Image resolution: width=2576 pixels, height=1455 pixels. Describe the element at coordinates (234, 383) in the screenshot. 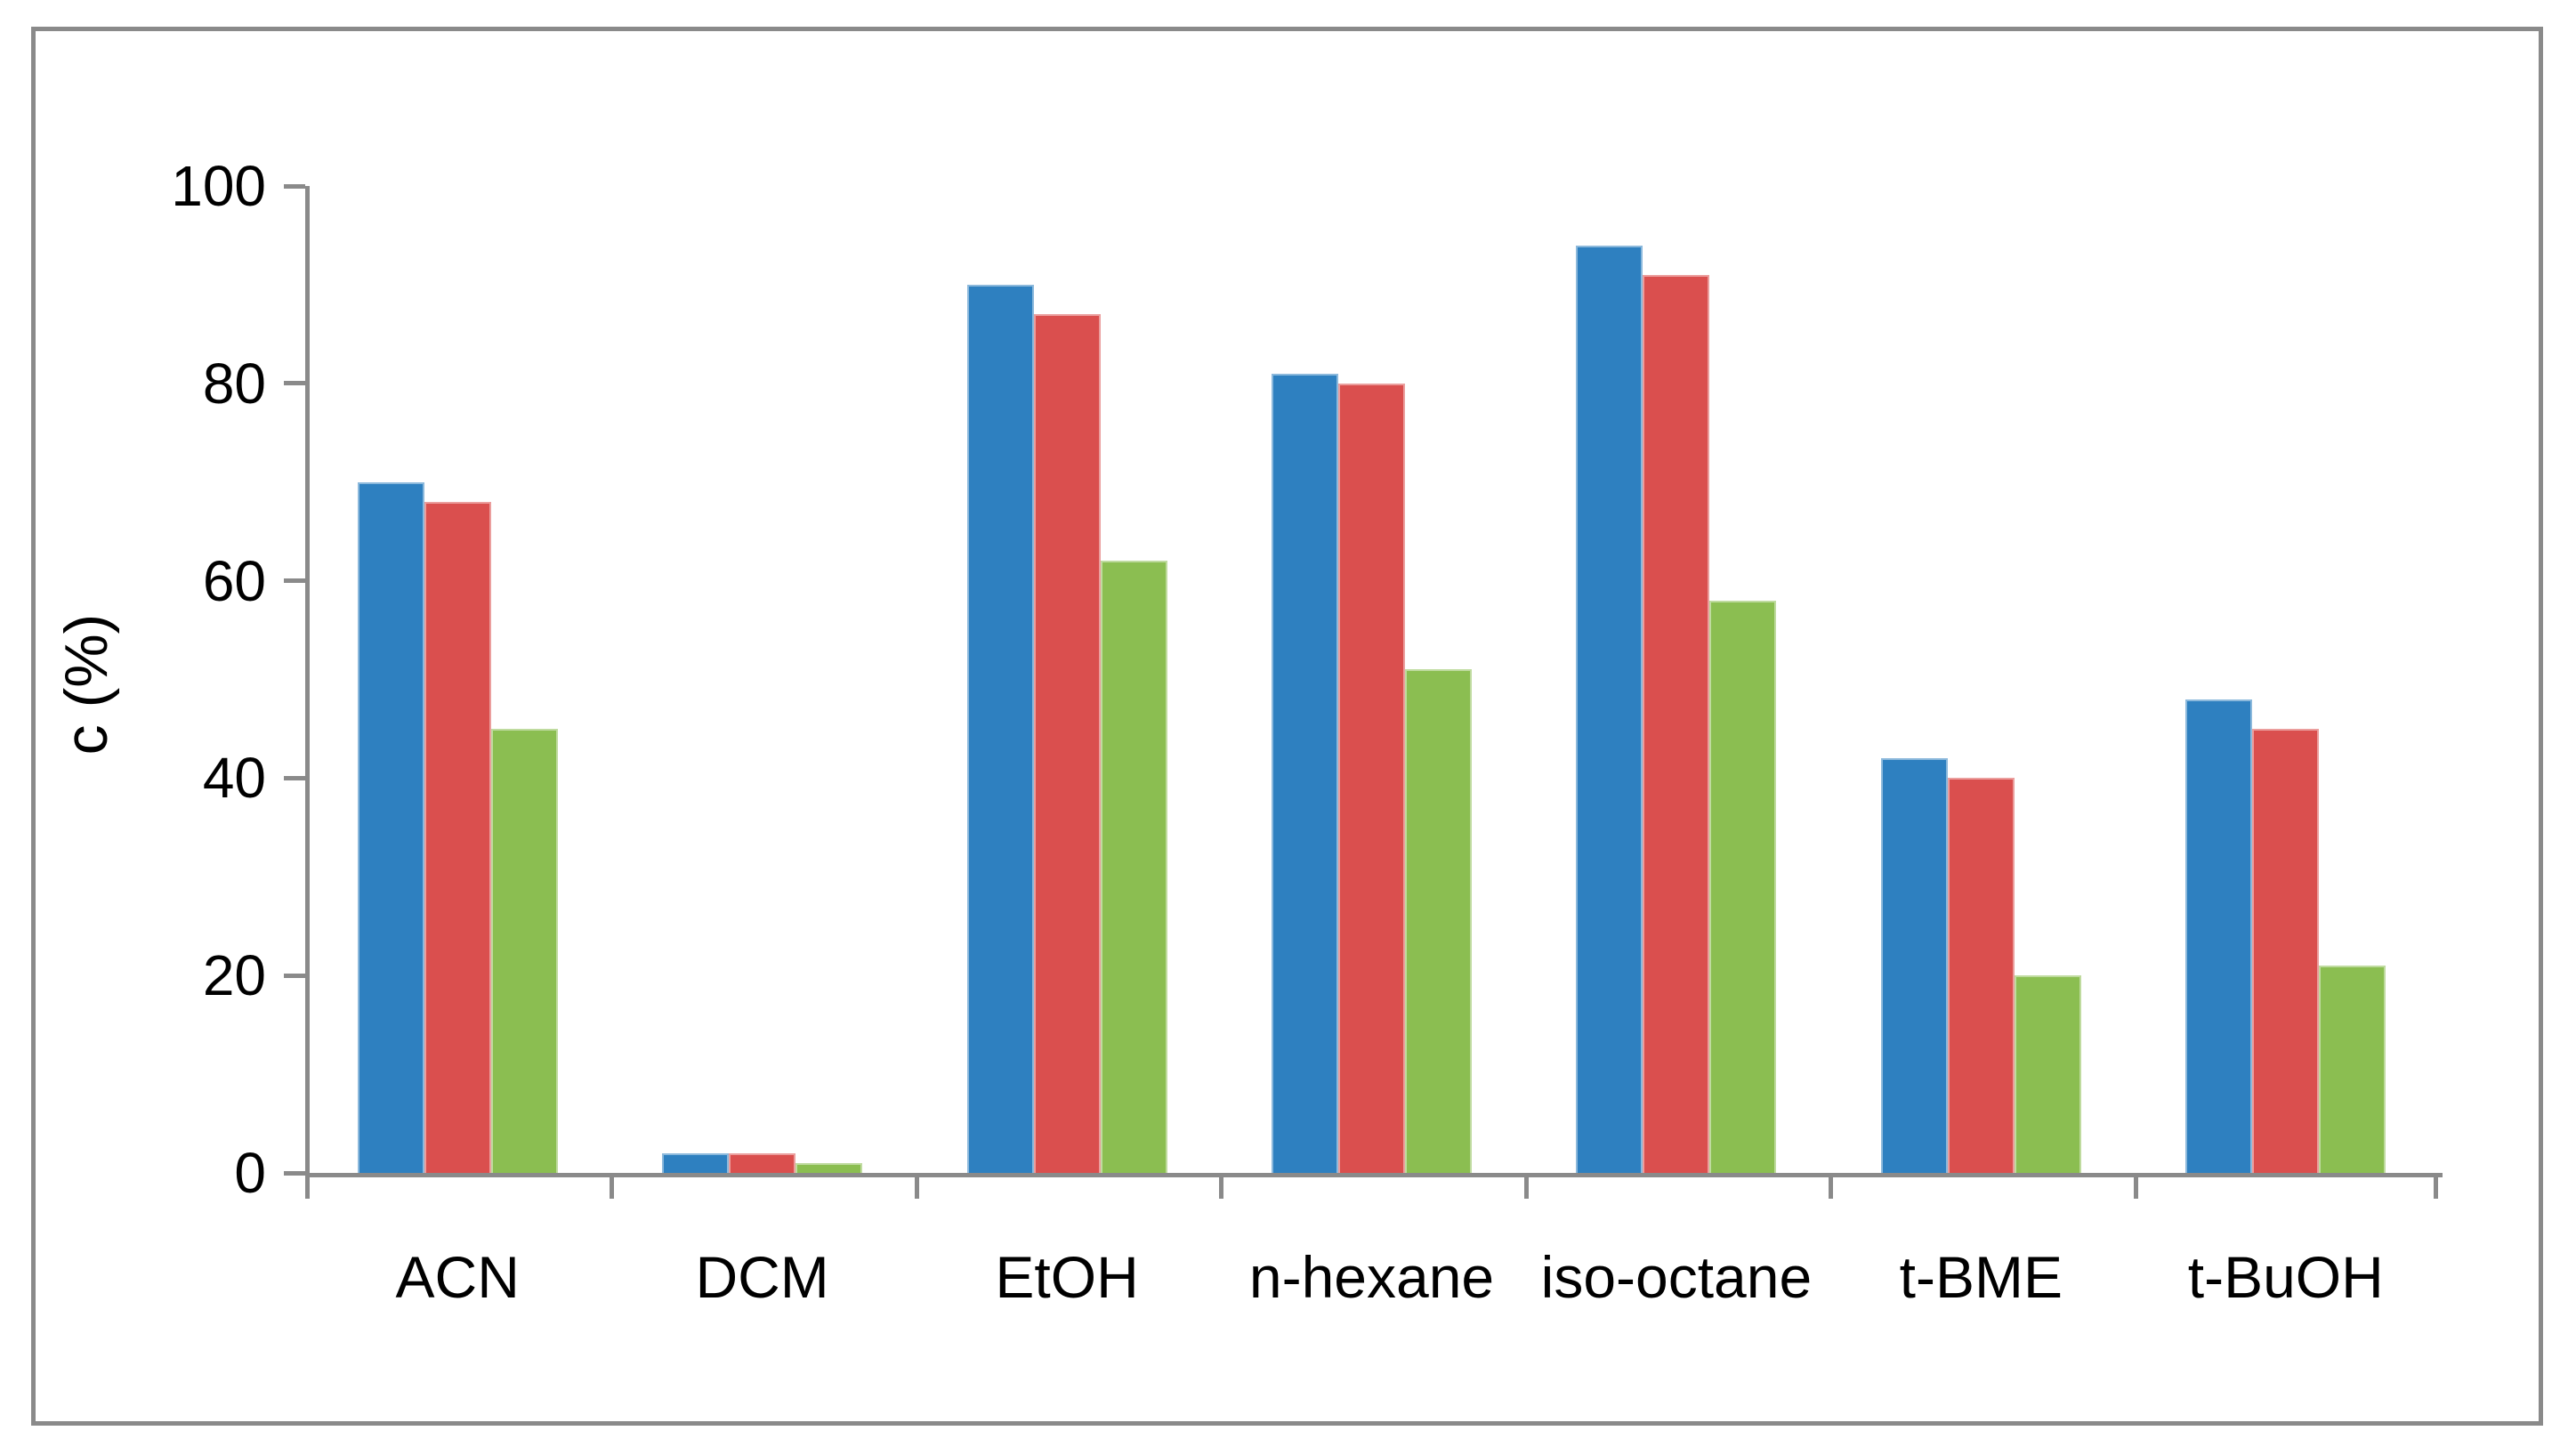

I see `y-axis-tick-label: 80` at that location.